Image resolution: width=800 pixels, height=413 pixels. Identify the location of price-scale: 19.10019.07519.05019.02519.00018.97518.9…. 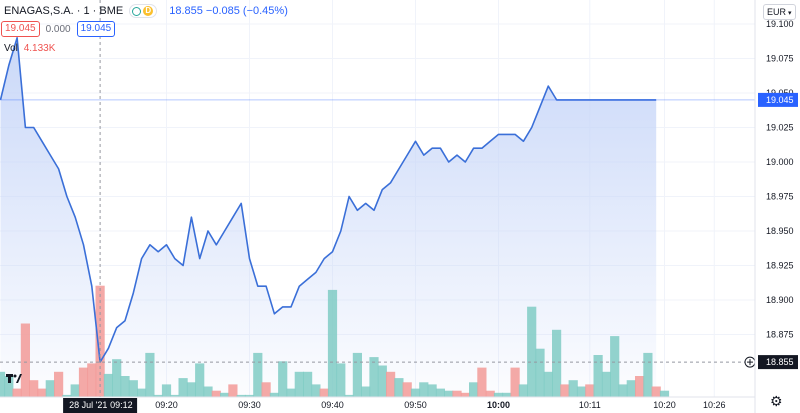
(776, 206).